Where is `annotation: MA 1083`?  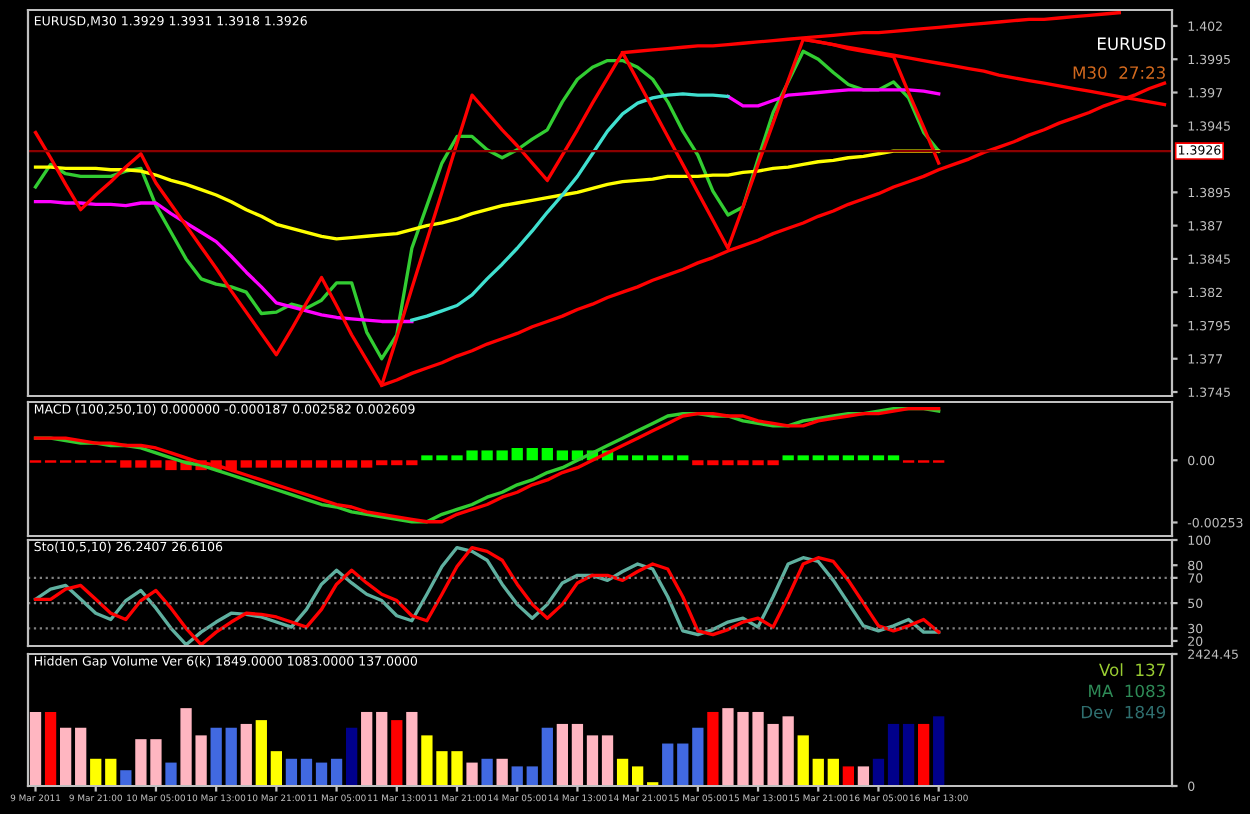
annotation: MA 1083 is located at coordinates (1127, 691).